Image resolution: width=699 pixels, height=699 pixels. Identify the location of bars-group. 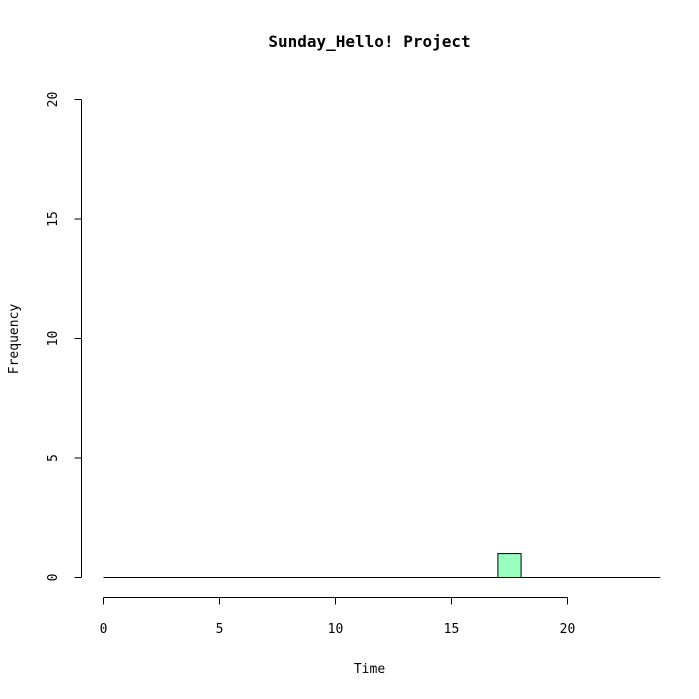
(509, 565).